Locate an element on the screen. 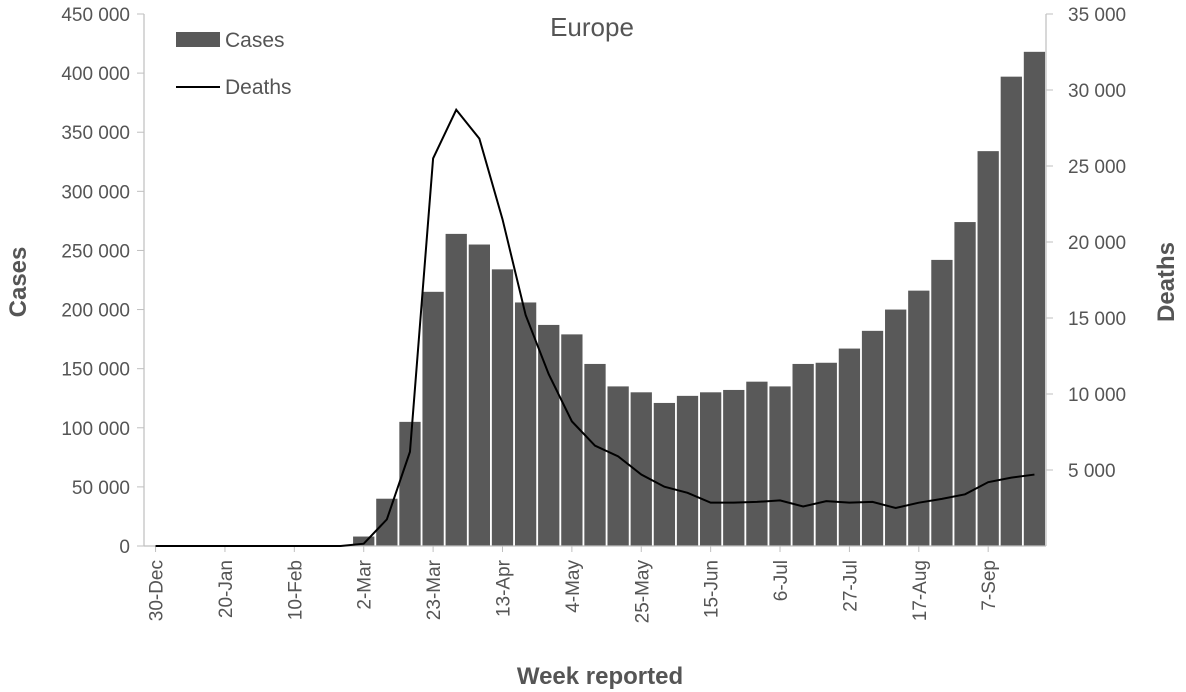  bar-cases-8-Jun is located at coordinates (687, 470).